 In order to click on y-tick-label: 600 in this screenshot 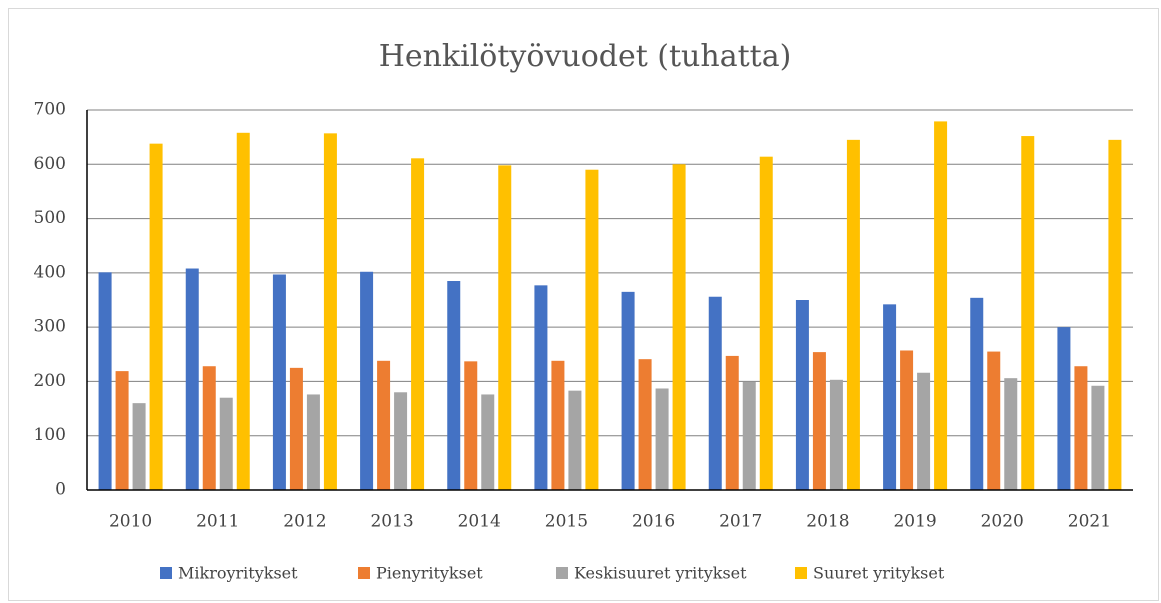, I will do `click(50, 164)`.